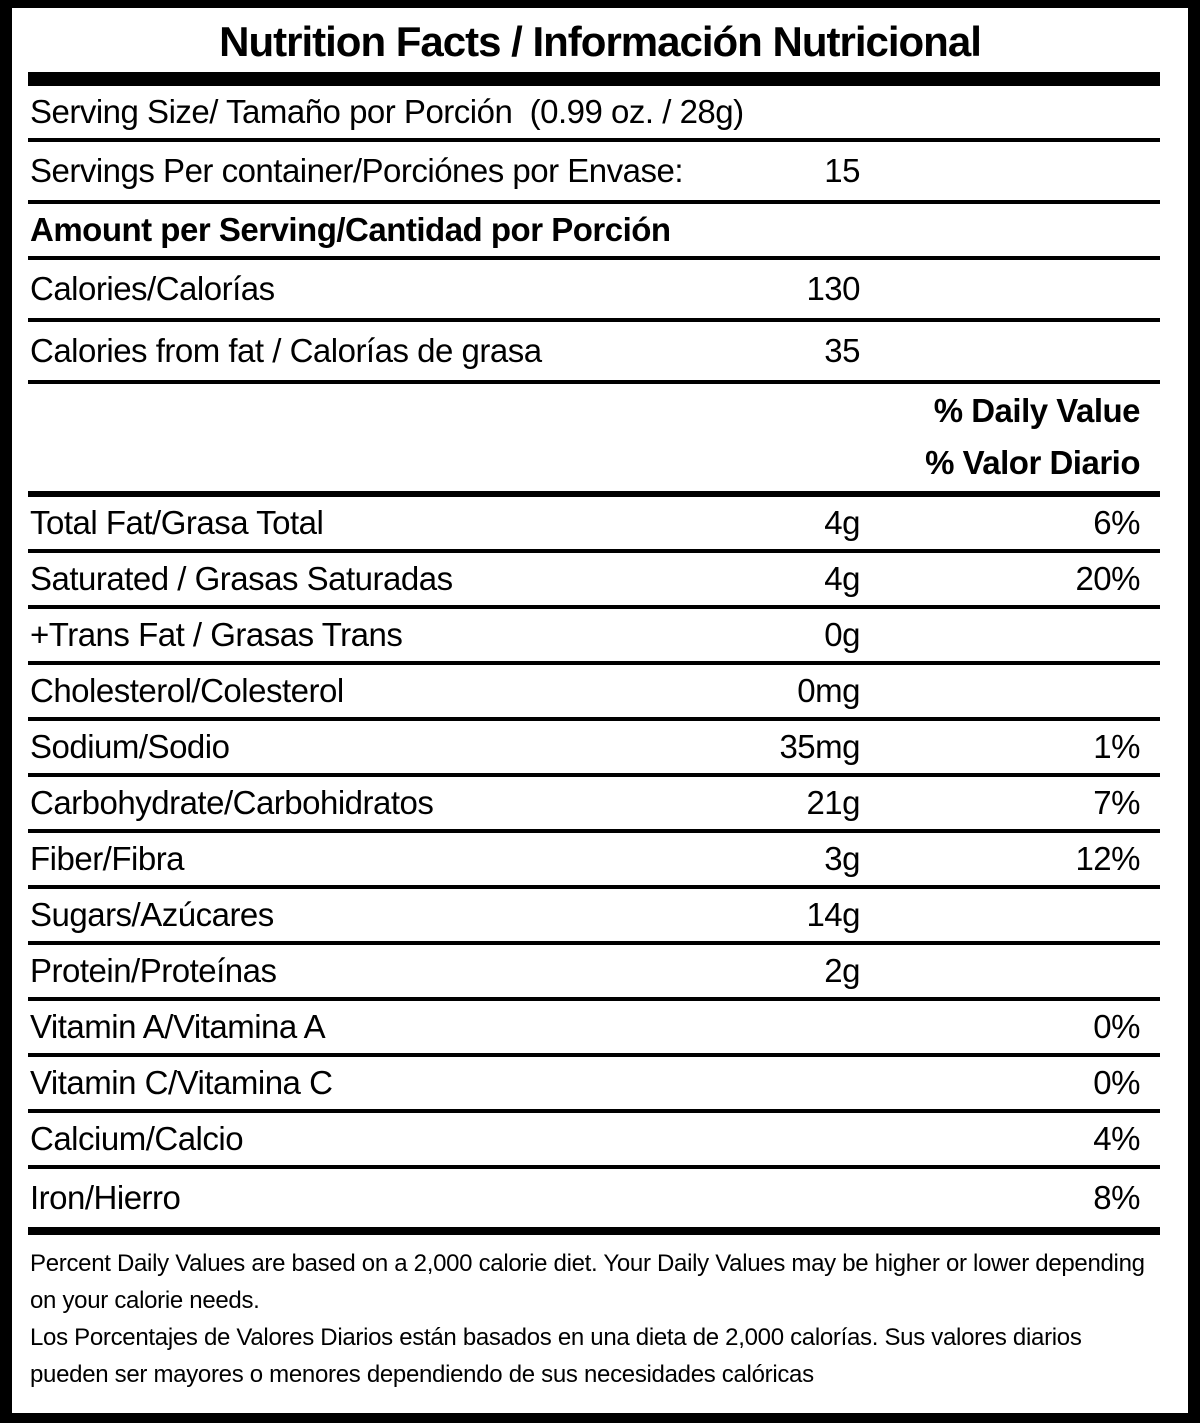  Describe the element at coordinates (181, 1082) in the screenshot. I see `nutrient-label: Vitamin C/Vitamina C` at that location.